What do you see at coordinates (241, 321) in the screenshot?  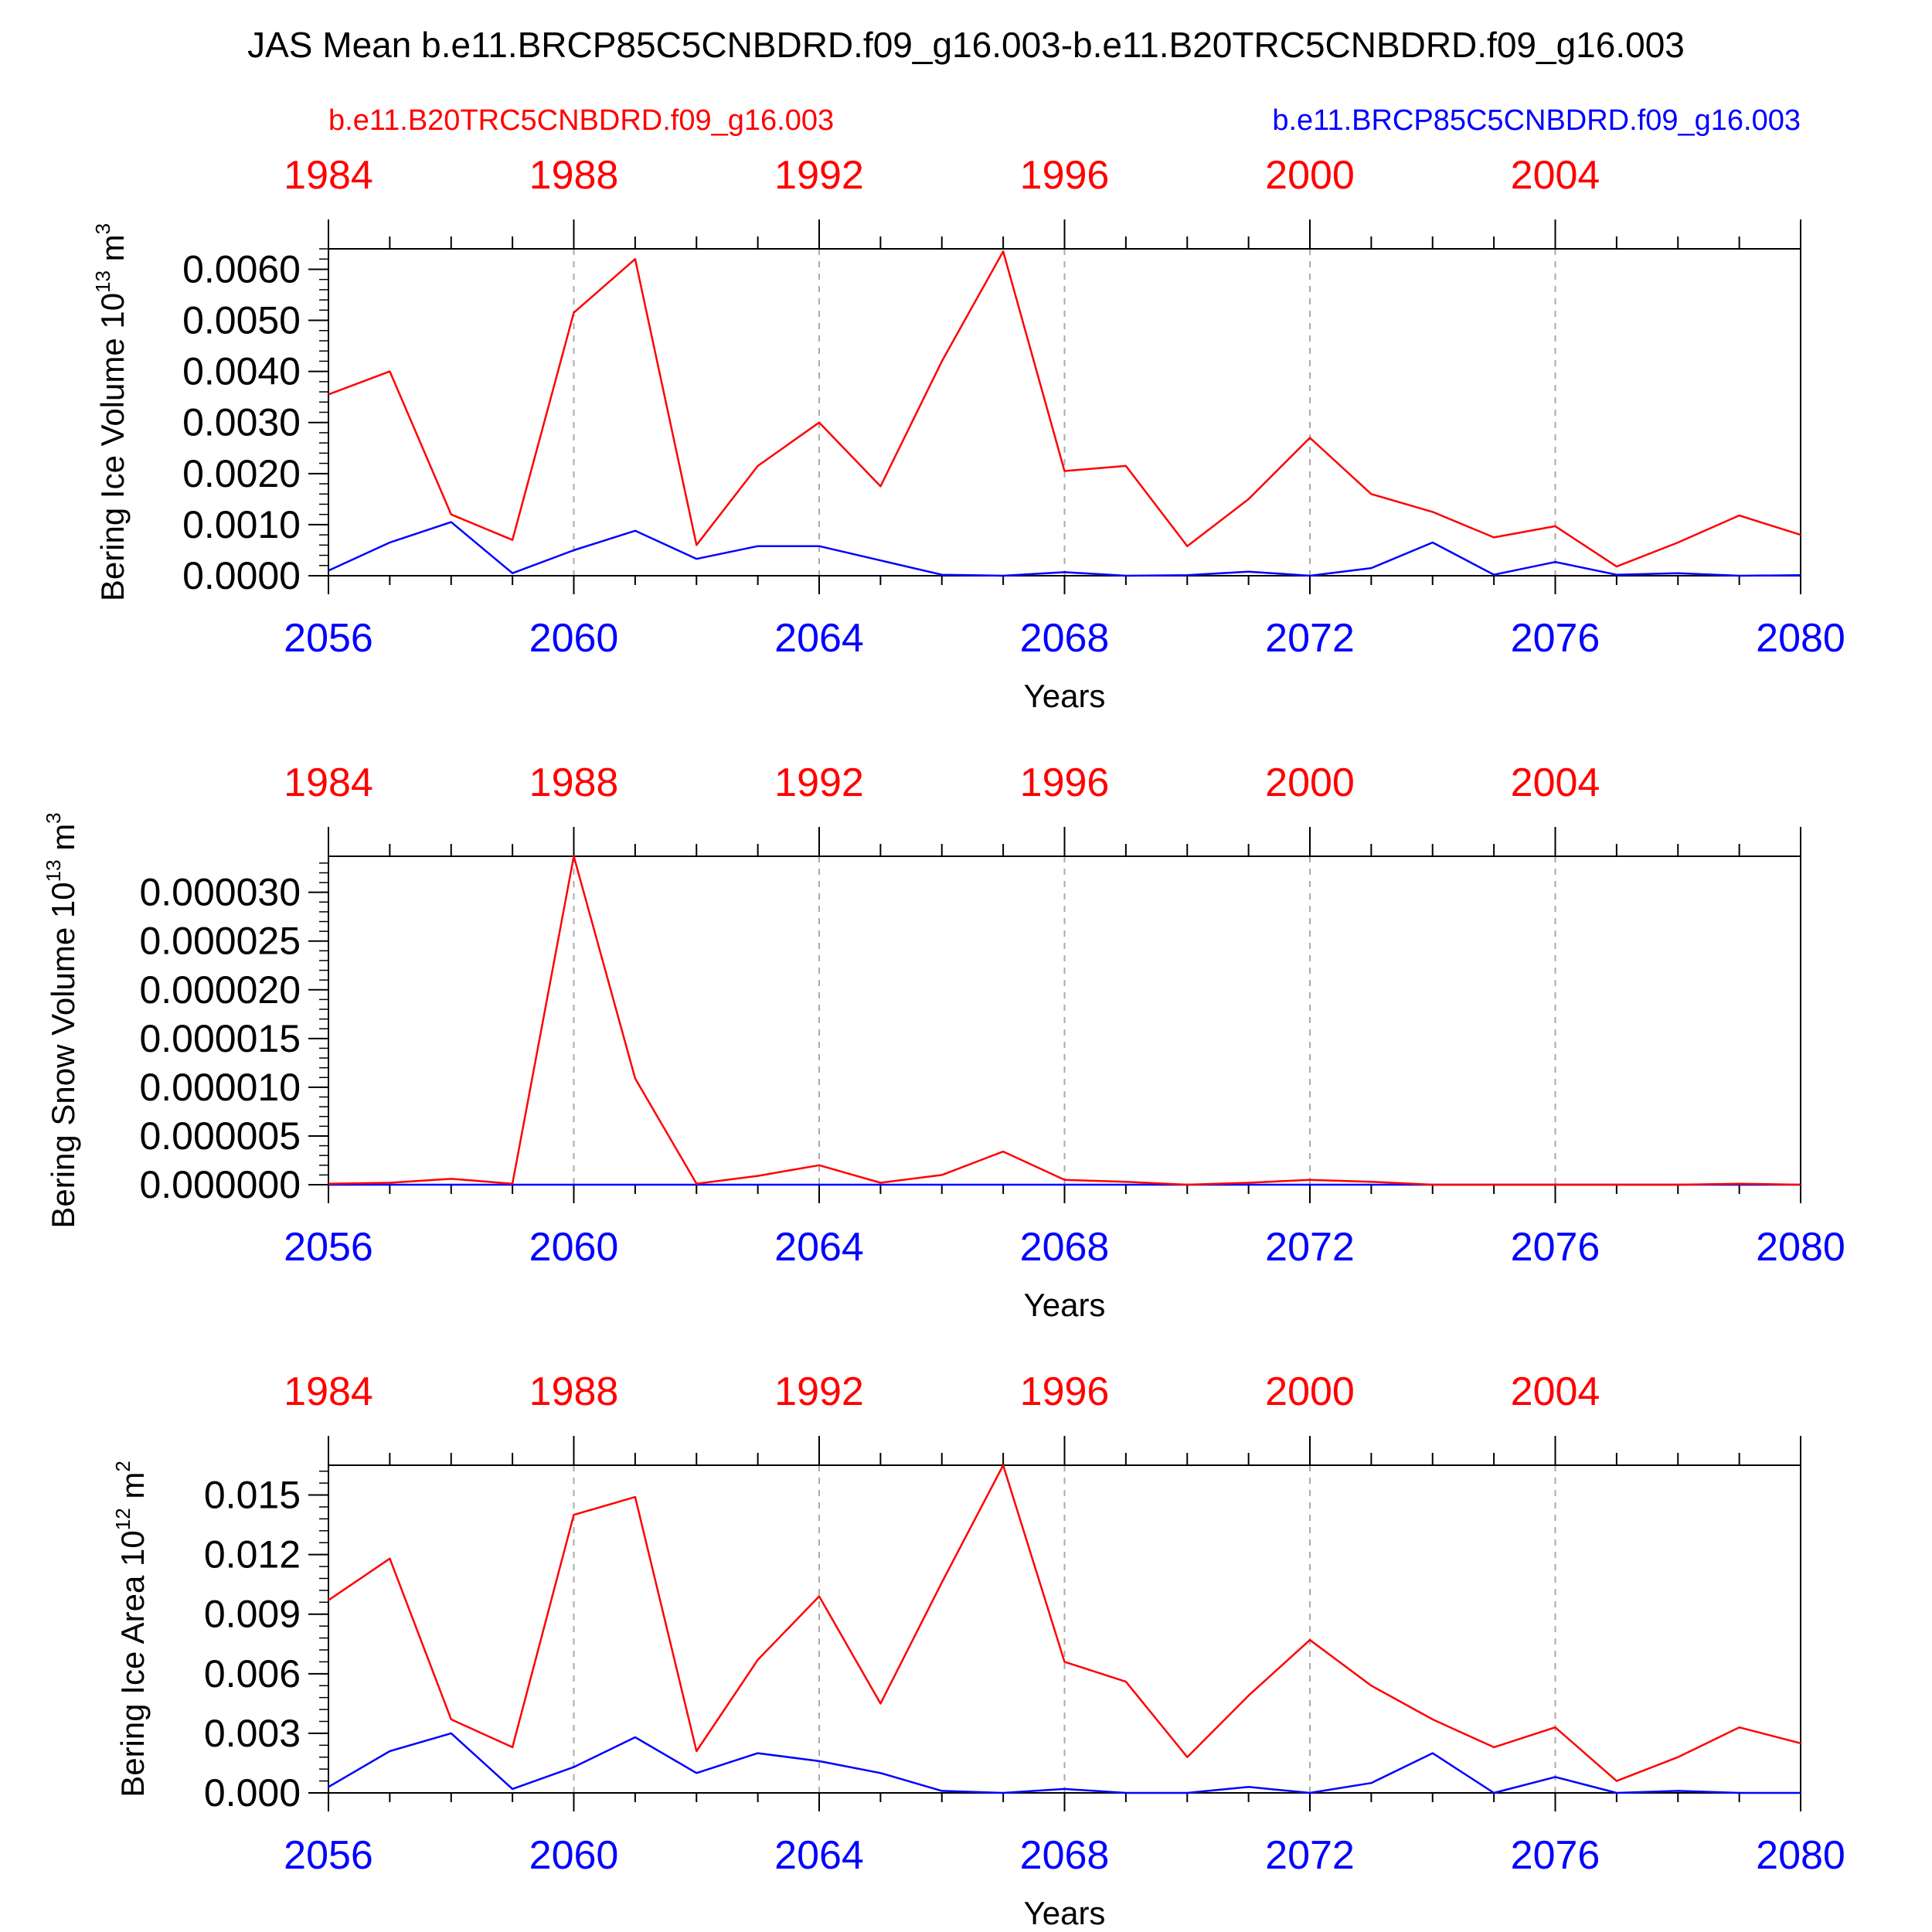 I see `y-tick-label: 0.0050` at bounding box center [241, 321].